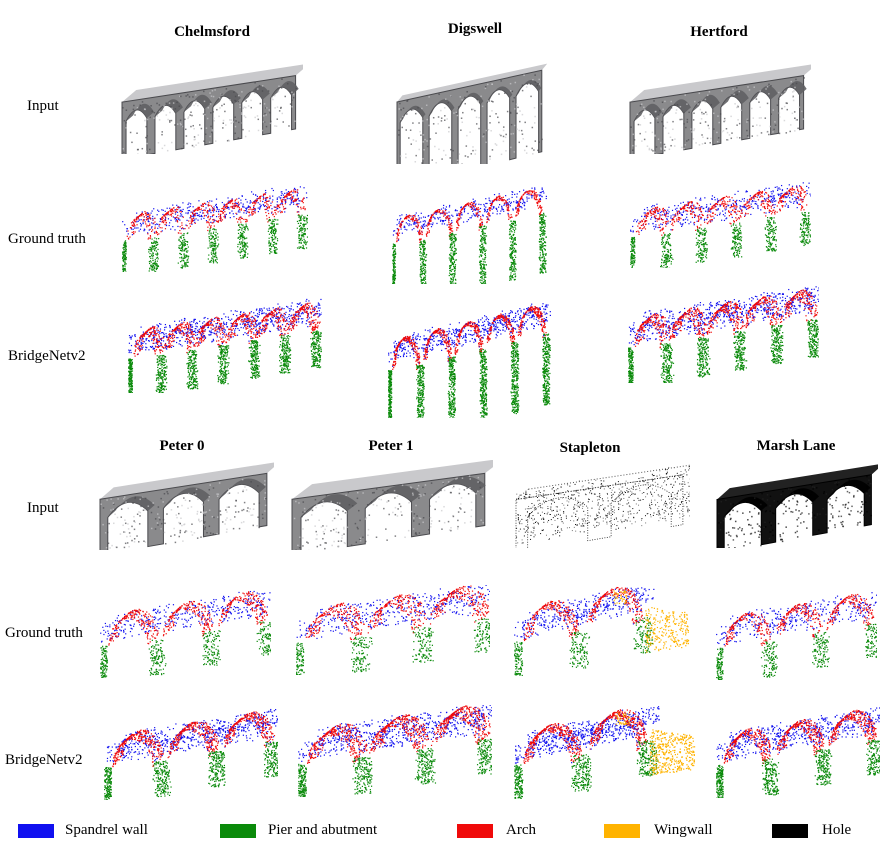 This screenshot has width=883, height=854. I want to click on legend-swatch-arch, so click(475, 831).